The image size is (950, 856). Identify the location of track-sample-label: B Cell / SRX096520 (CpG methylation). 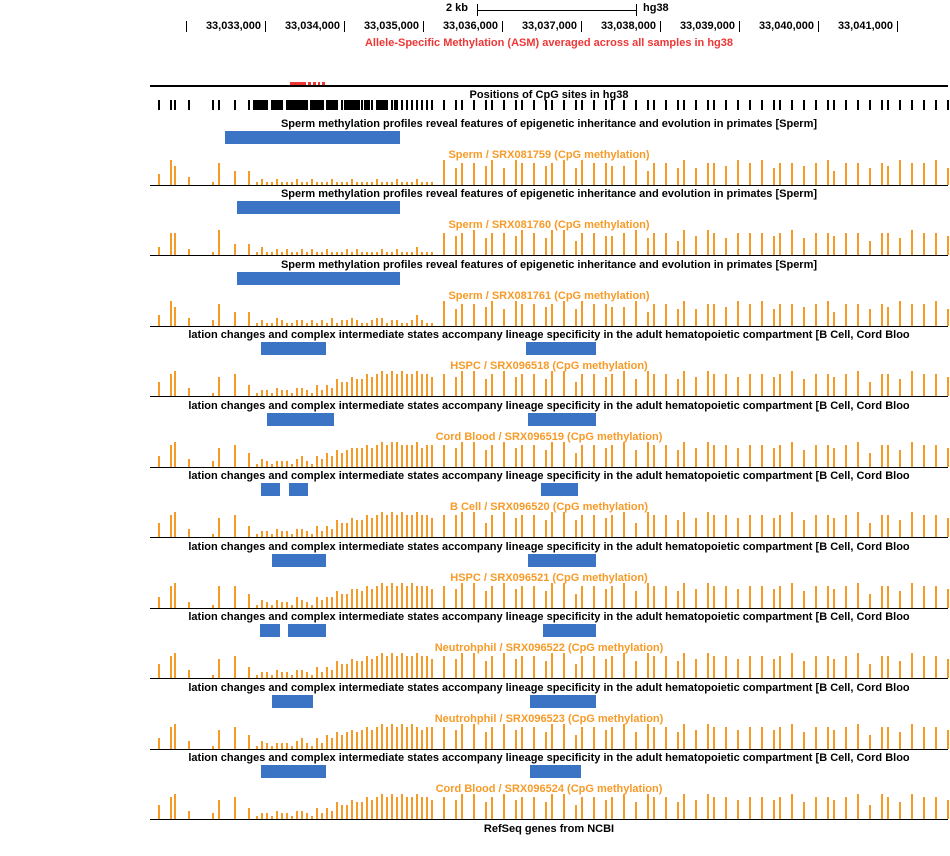
(549, 507).